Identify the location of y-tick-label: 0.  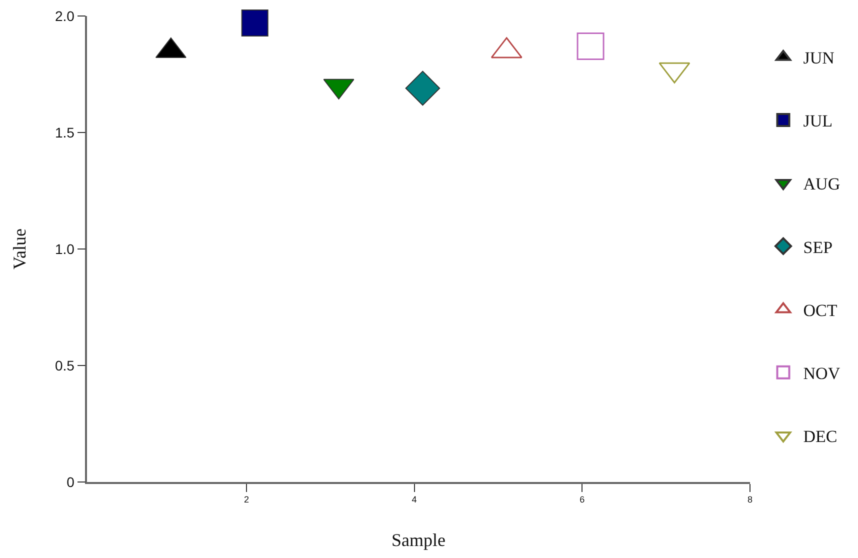
(70, 482).